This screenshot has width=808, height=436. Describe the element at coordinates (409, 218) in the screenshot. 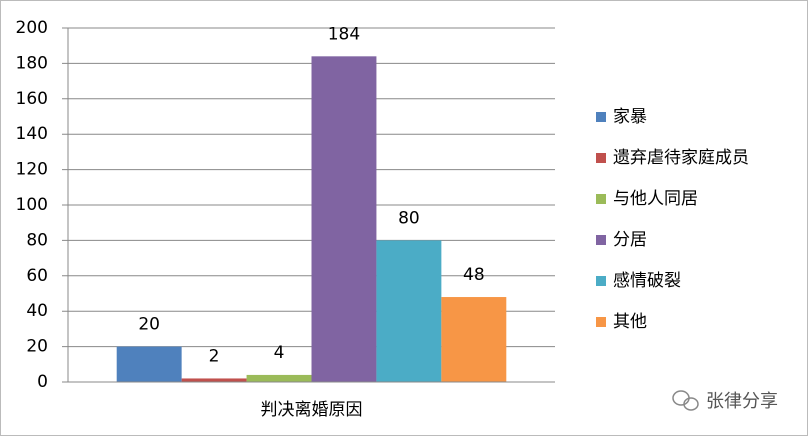

I see `data-label: 80` at that location.